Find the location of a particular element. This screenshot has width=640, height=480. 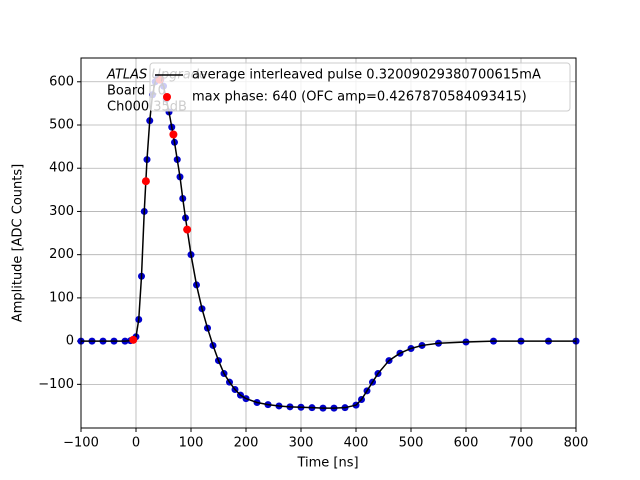

x-tick-label: 300 is located at coordinates (301, 443).